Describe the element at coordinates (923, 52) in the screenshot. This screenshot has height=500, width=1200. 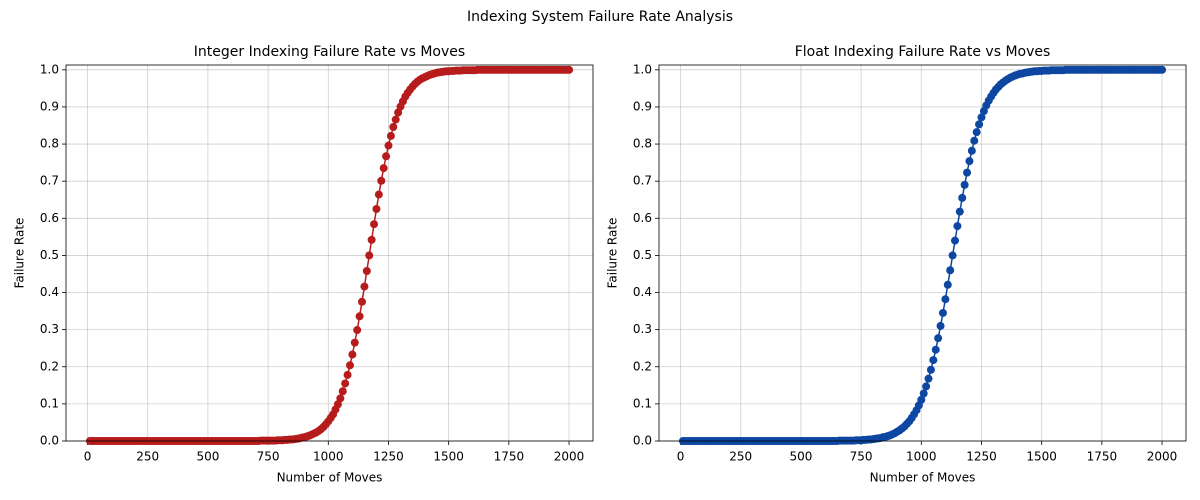
I see `subplot-title: Float Indexing Failure Rate vs Moves` at that location.